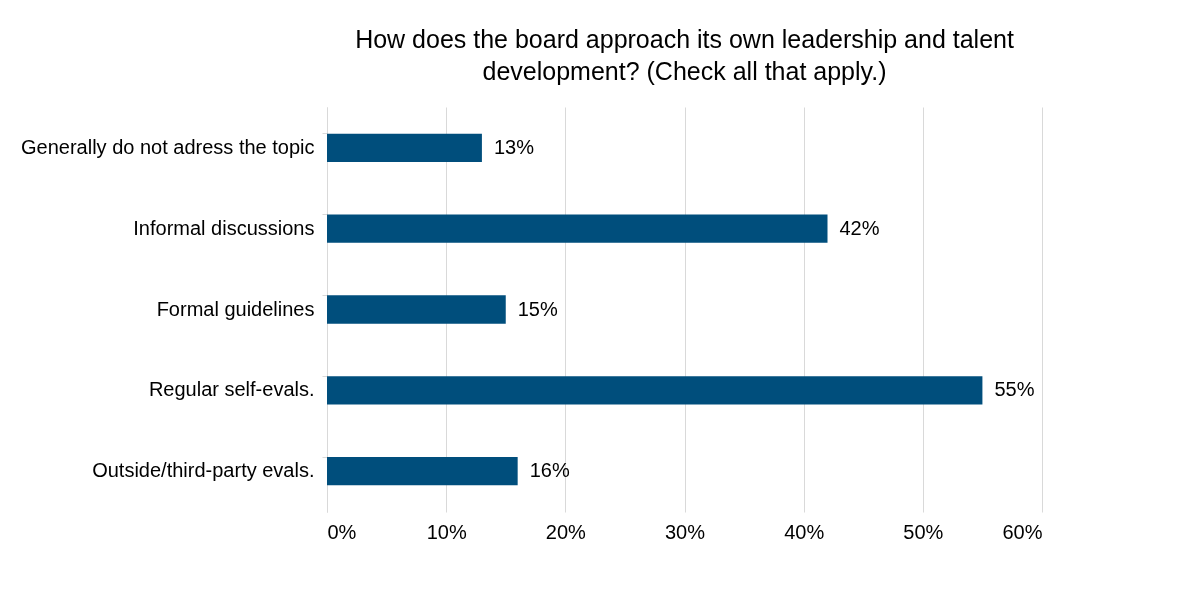 The width and height of the screenshot is (1192, 590). What do you see at coordinates (1014, 389) in the screenshot?
I see `data-label: 55%` at bounding box center [1014, 389].